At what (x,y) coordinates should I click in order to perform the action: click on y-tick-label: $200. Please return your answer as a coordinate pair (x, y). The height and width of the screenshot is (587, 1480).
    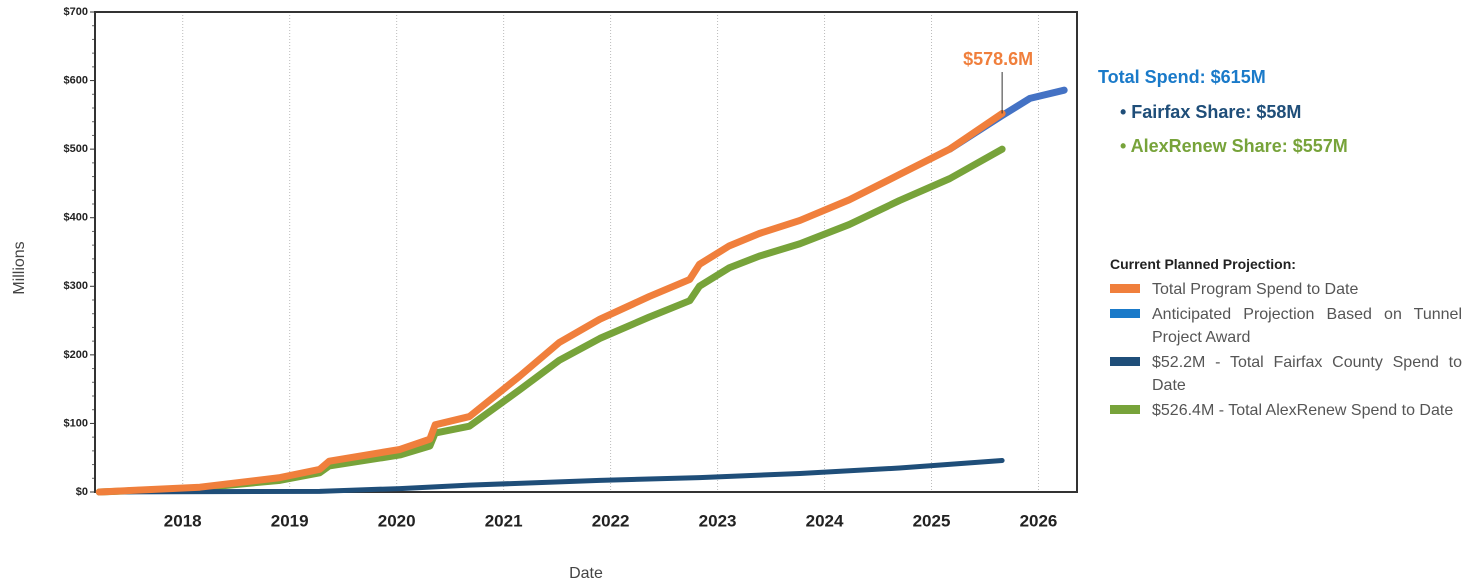
    Looking at the image, I should click on (76, 355).